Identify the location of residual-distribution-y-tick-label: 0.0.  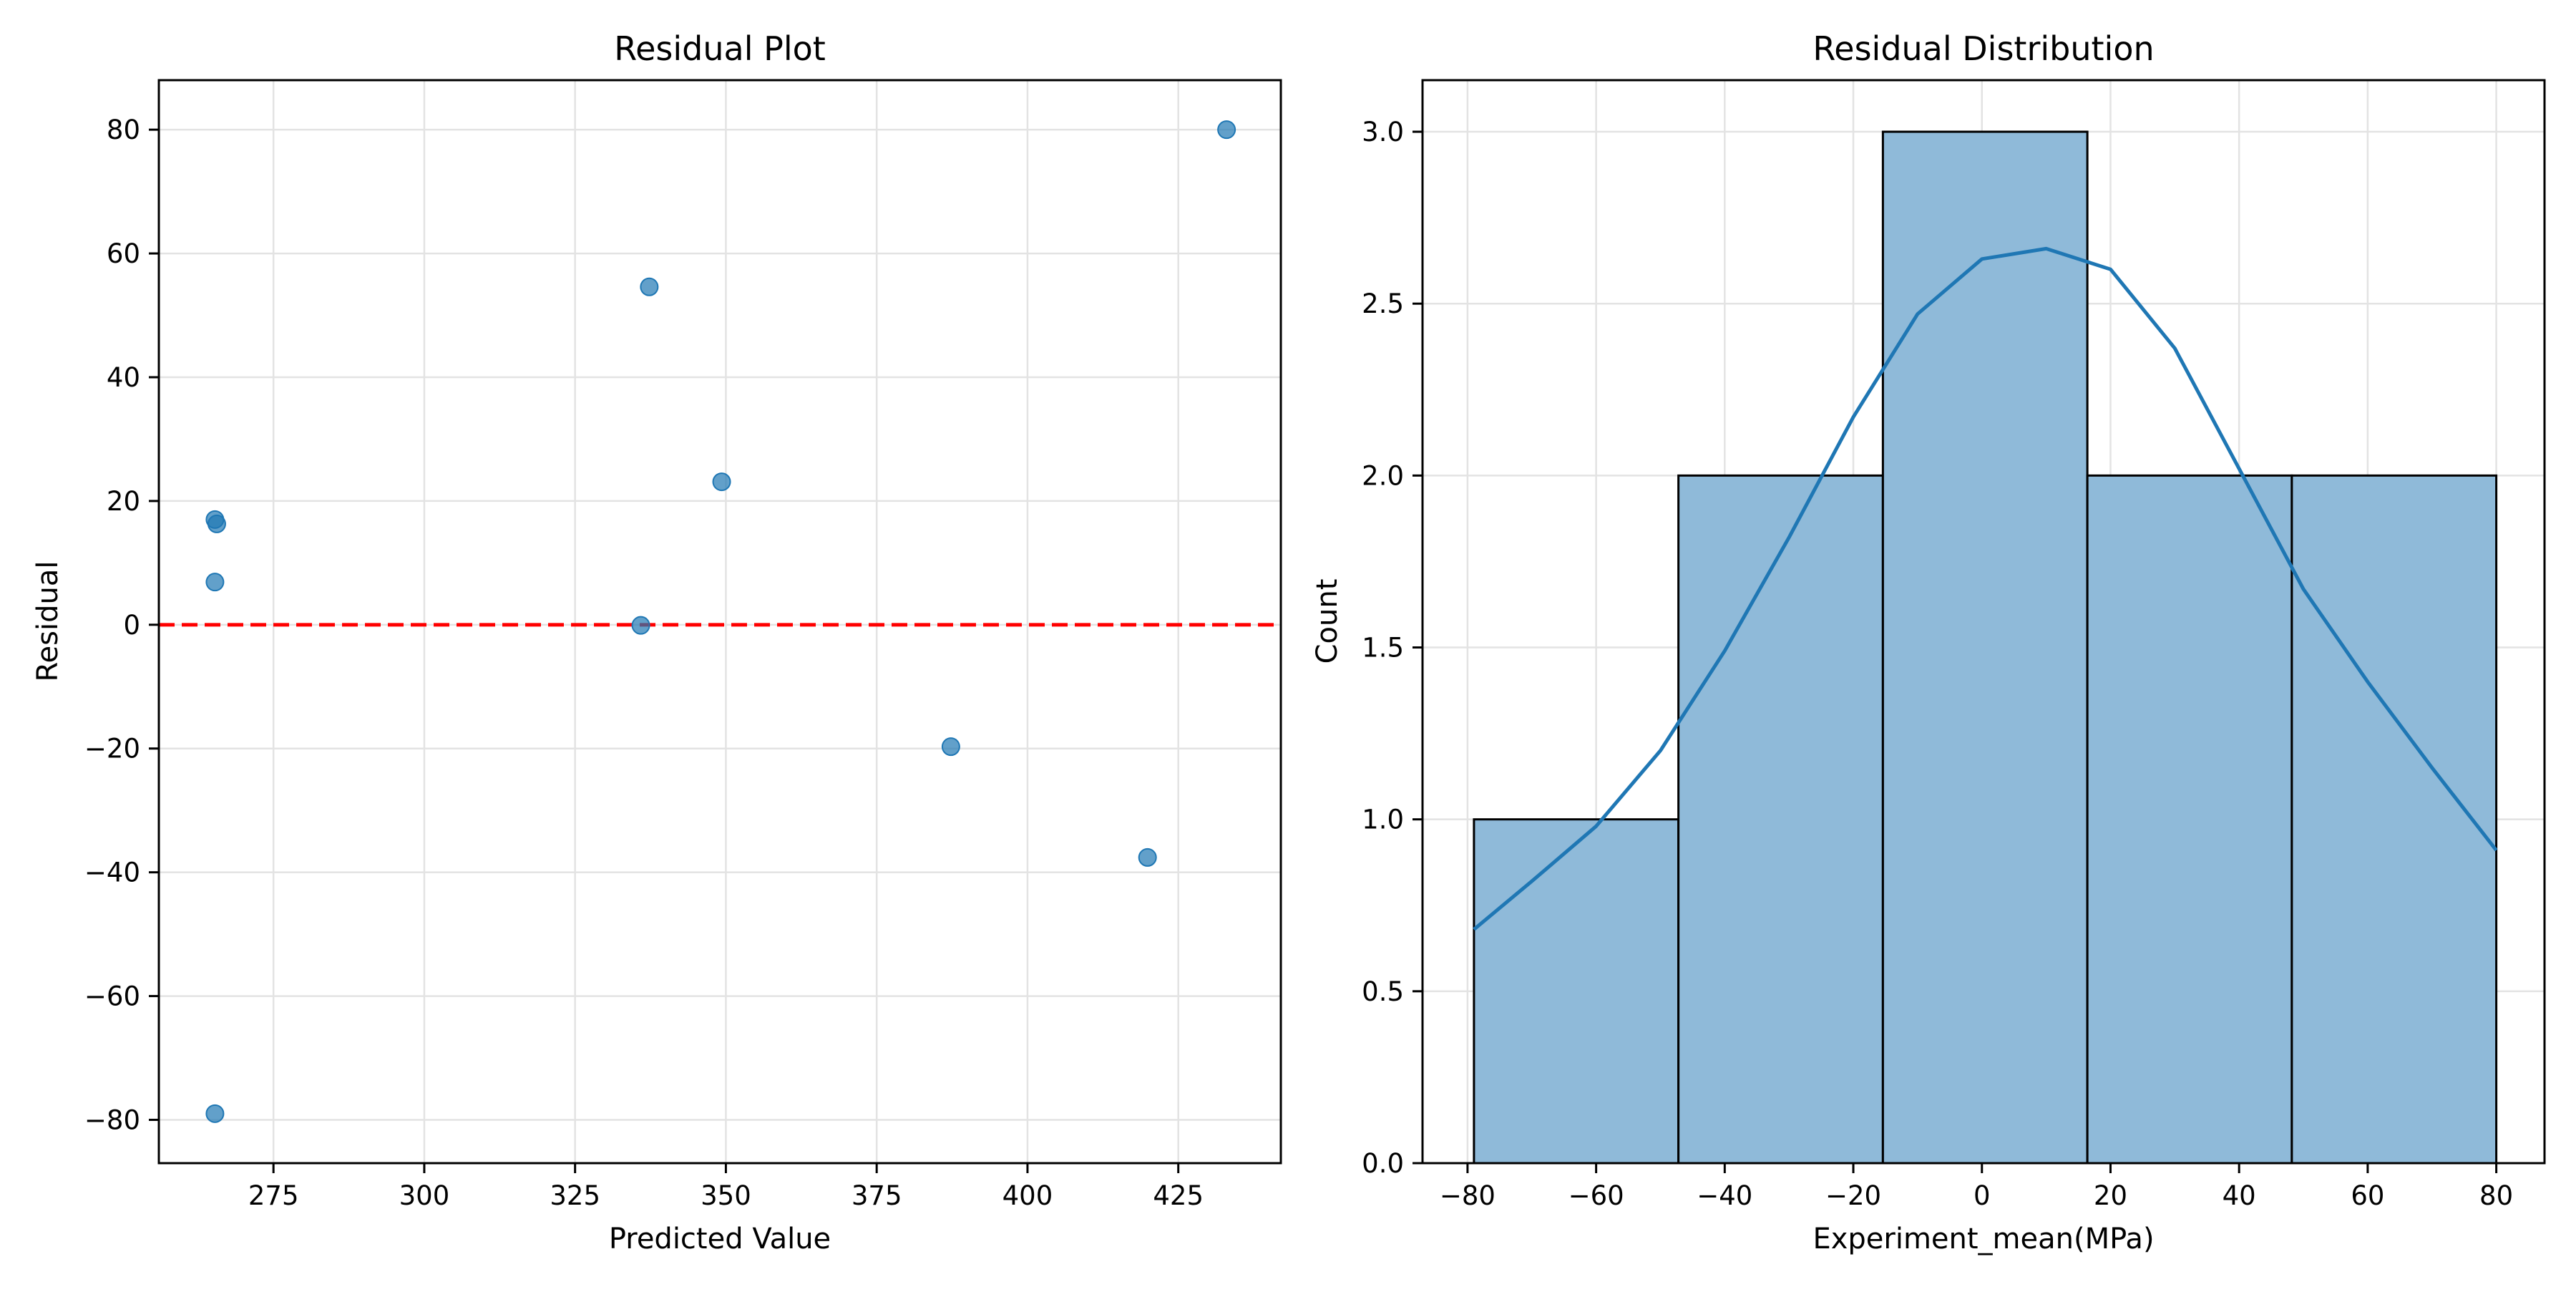
(1383, 1163).